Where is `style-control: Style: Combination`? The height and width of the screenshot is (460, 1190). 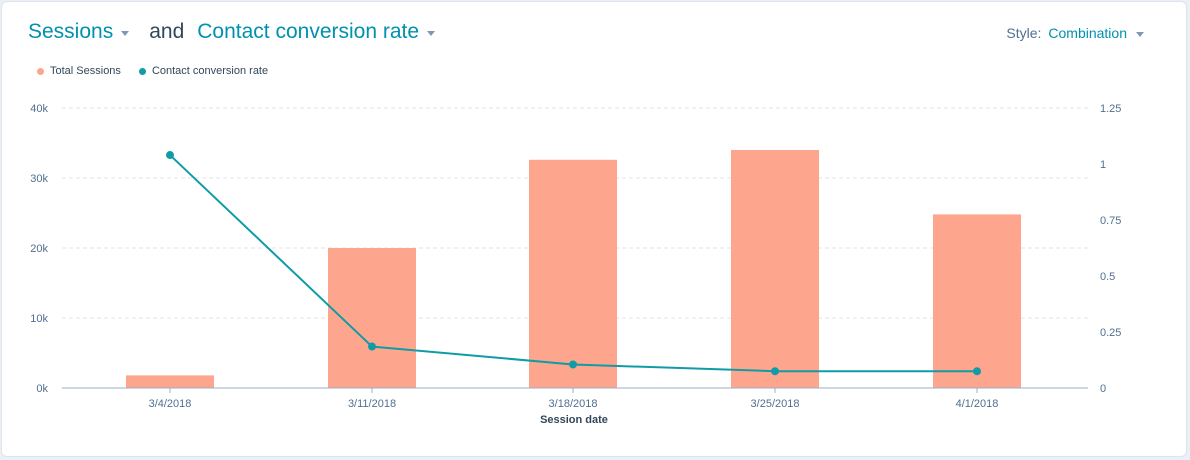 style-control: Style: Combination is located at coordinates (1075, 33).